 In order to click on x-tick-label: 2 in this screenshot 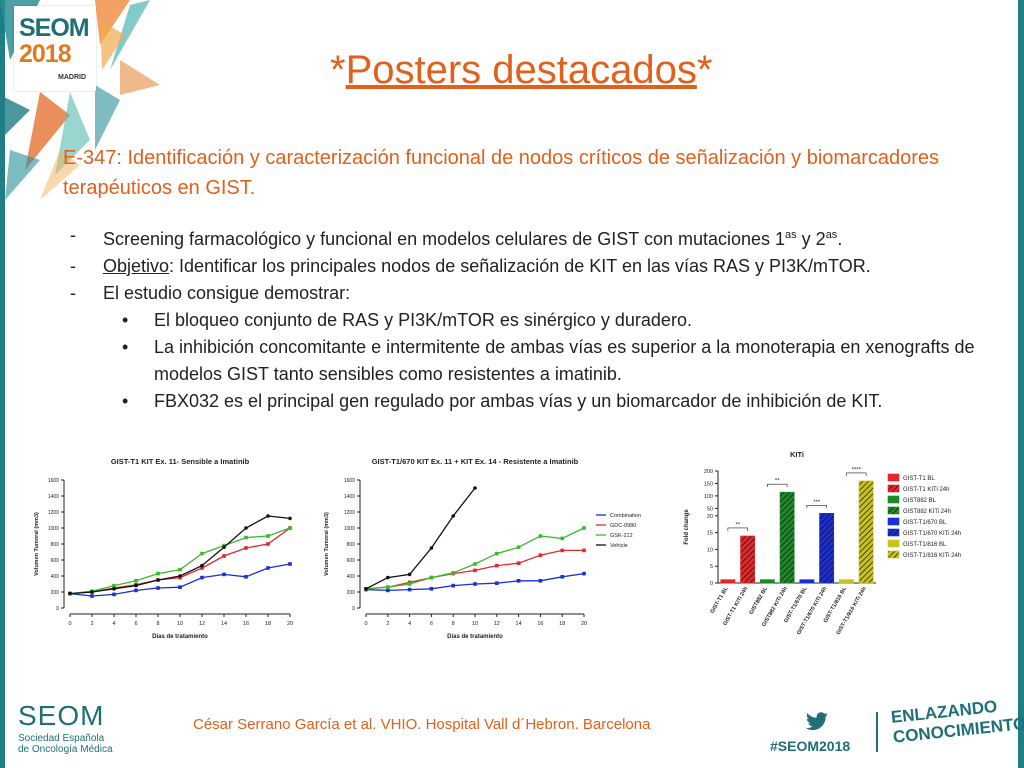, I will do `click(91, 624)`.